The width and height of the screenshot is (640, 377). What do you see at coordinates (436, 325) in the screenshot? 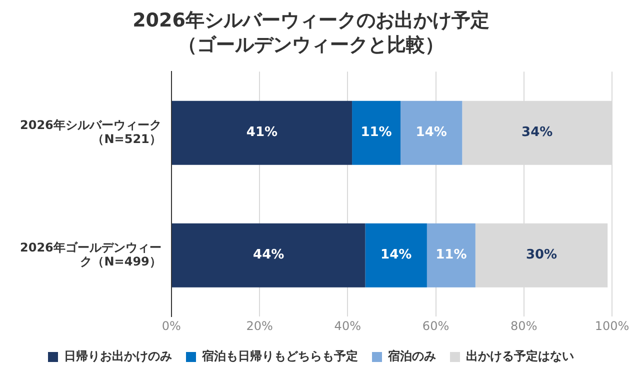
I see `x-tick-label: 60%` at bounding box center [436, 325].